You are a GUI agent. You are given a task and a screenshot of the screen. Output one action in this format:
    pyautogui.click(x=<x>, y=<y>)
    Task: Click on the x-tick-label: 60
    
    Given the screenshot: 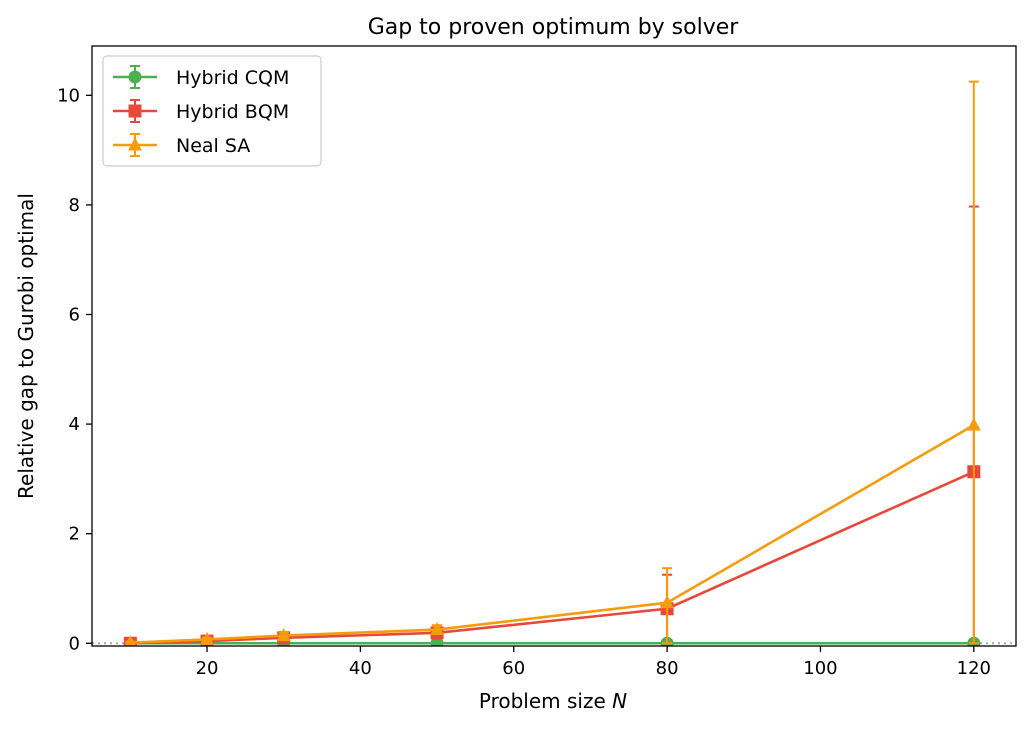 What is the action you would take?
    pyautogui.click(x=513, y=668)
    